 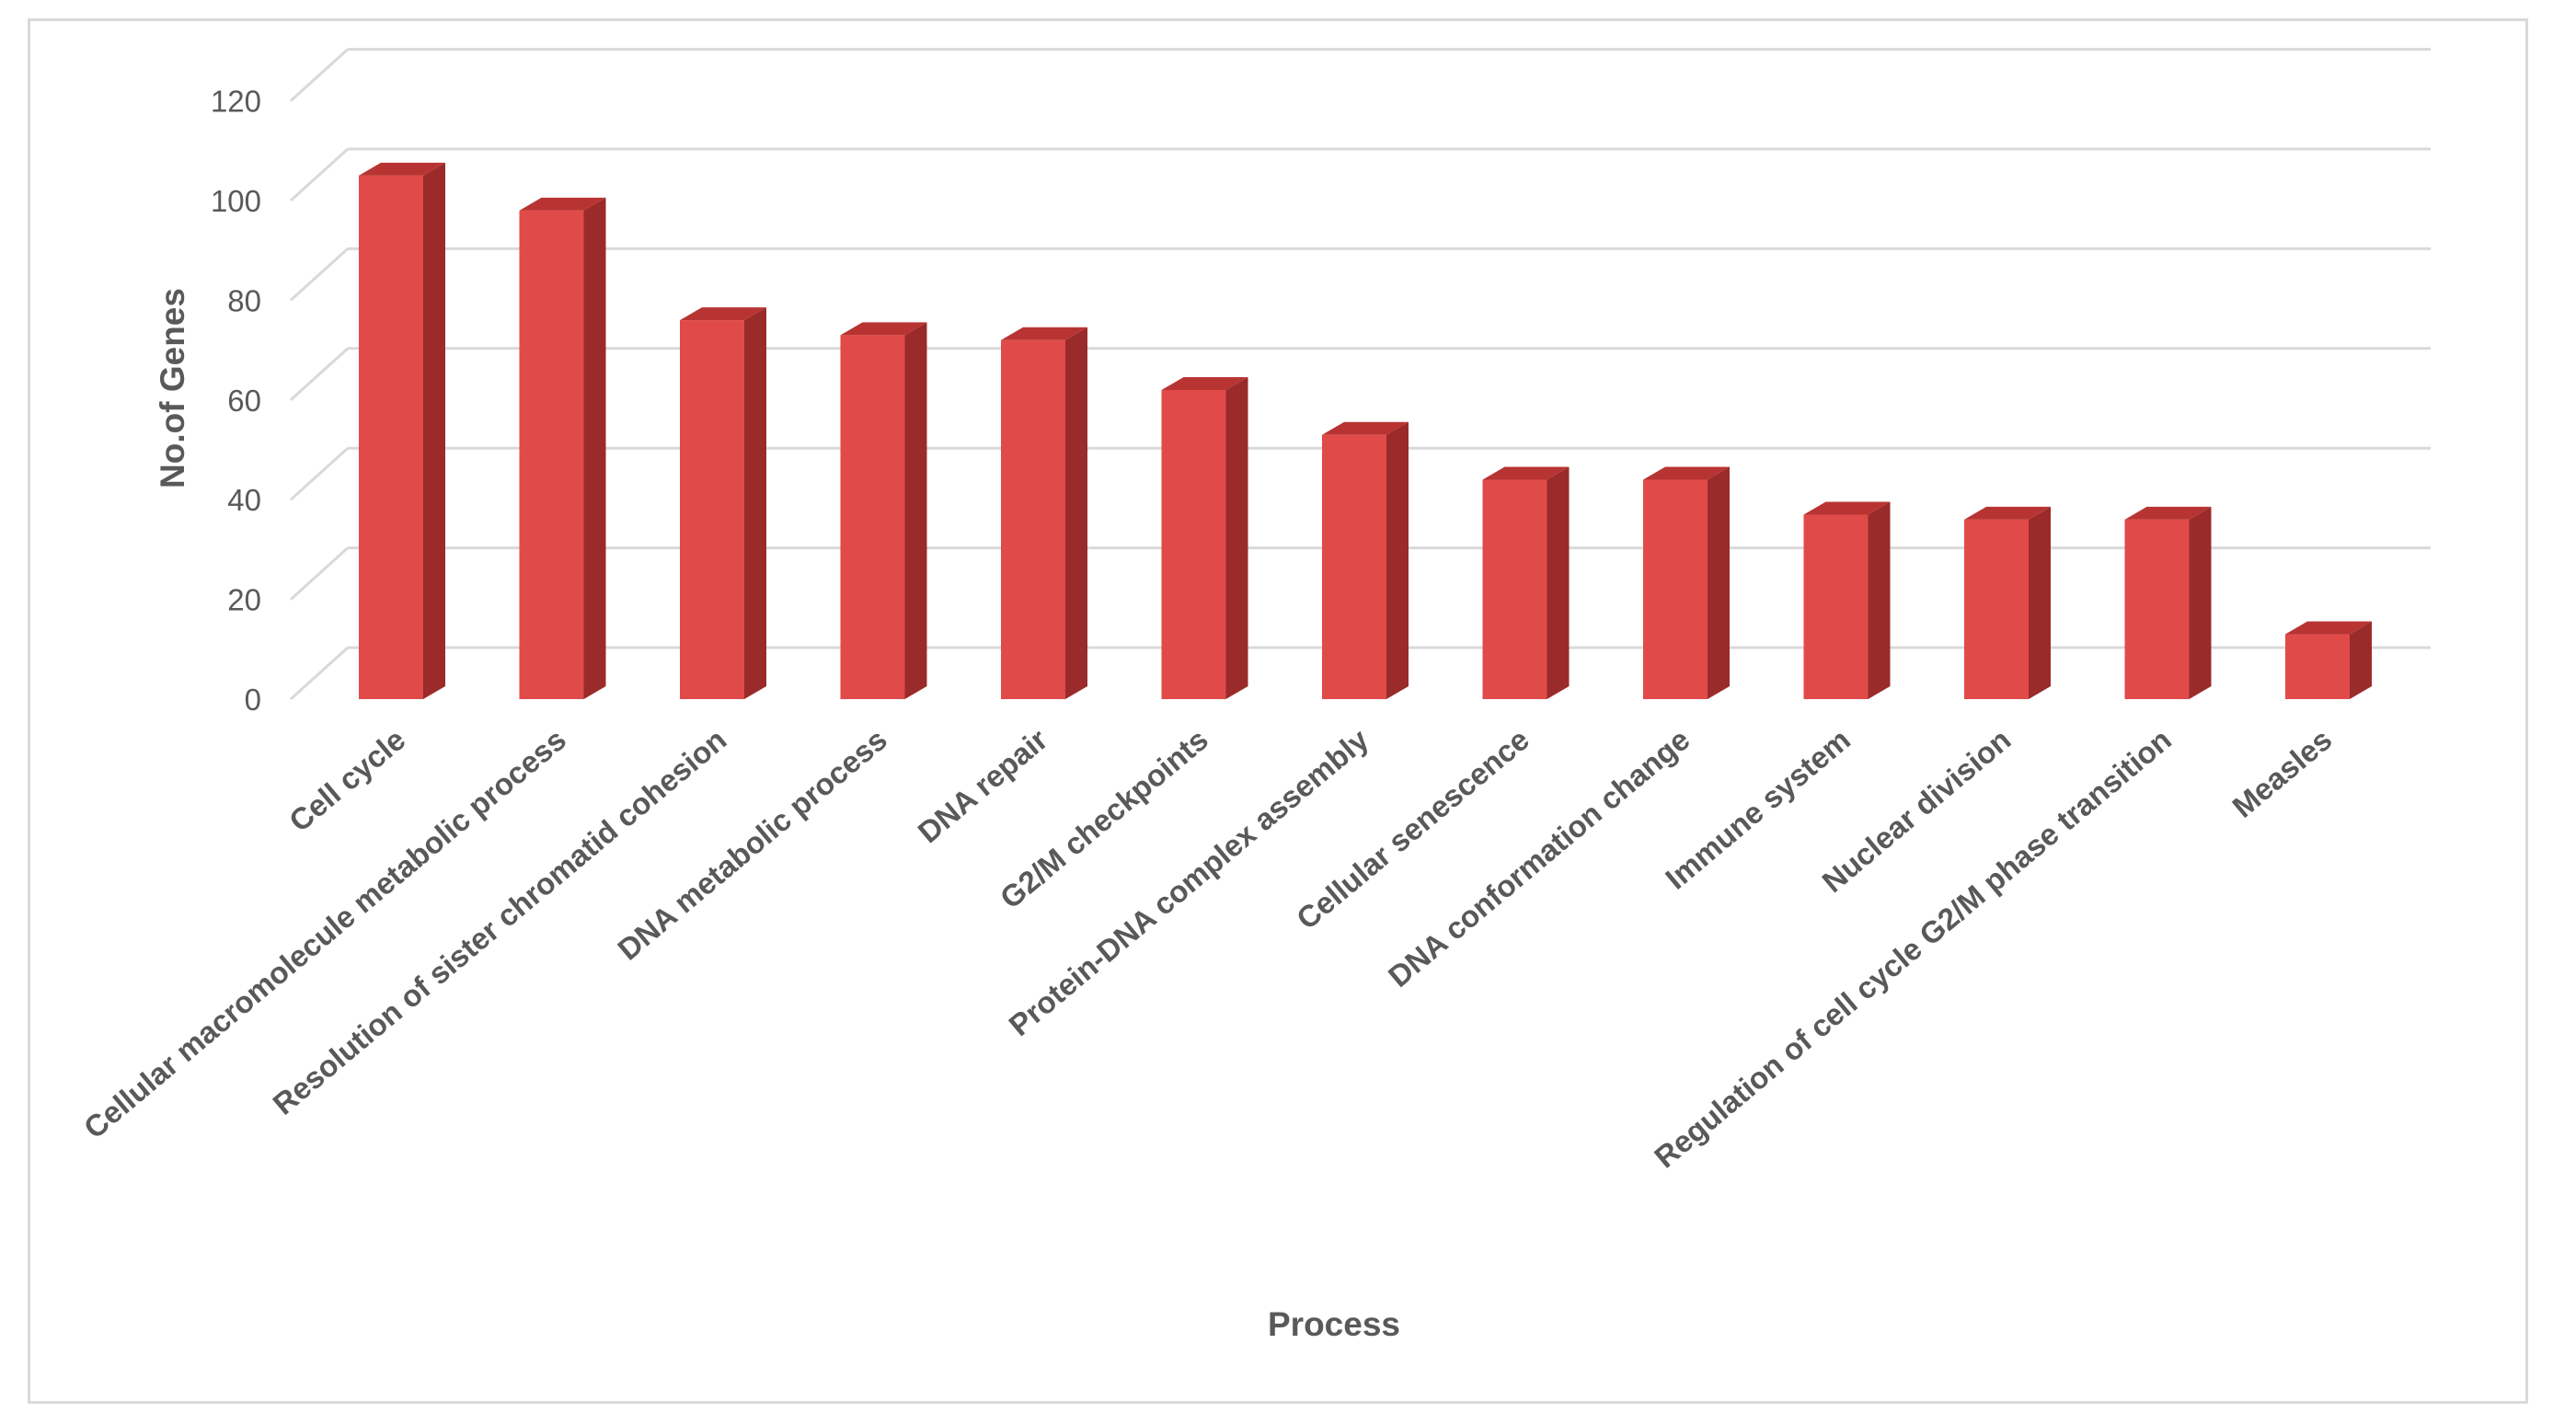 I want to click on y-axis-ticks: 0 20 40 60 80 100 120, so click(x=236, y=401).